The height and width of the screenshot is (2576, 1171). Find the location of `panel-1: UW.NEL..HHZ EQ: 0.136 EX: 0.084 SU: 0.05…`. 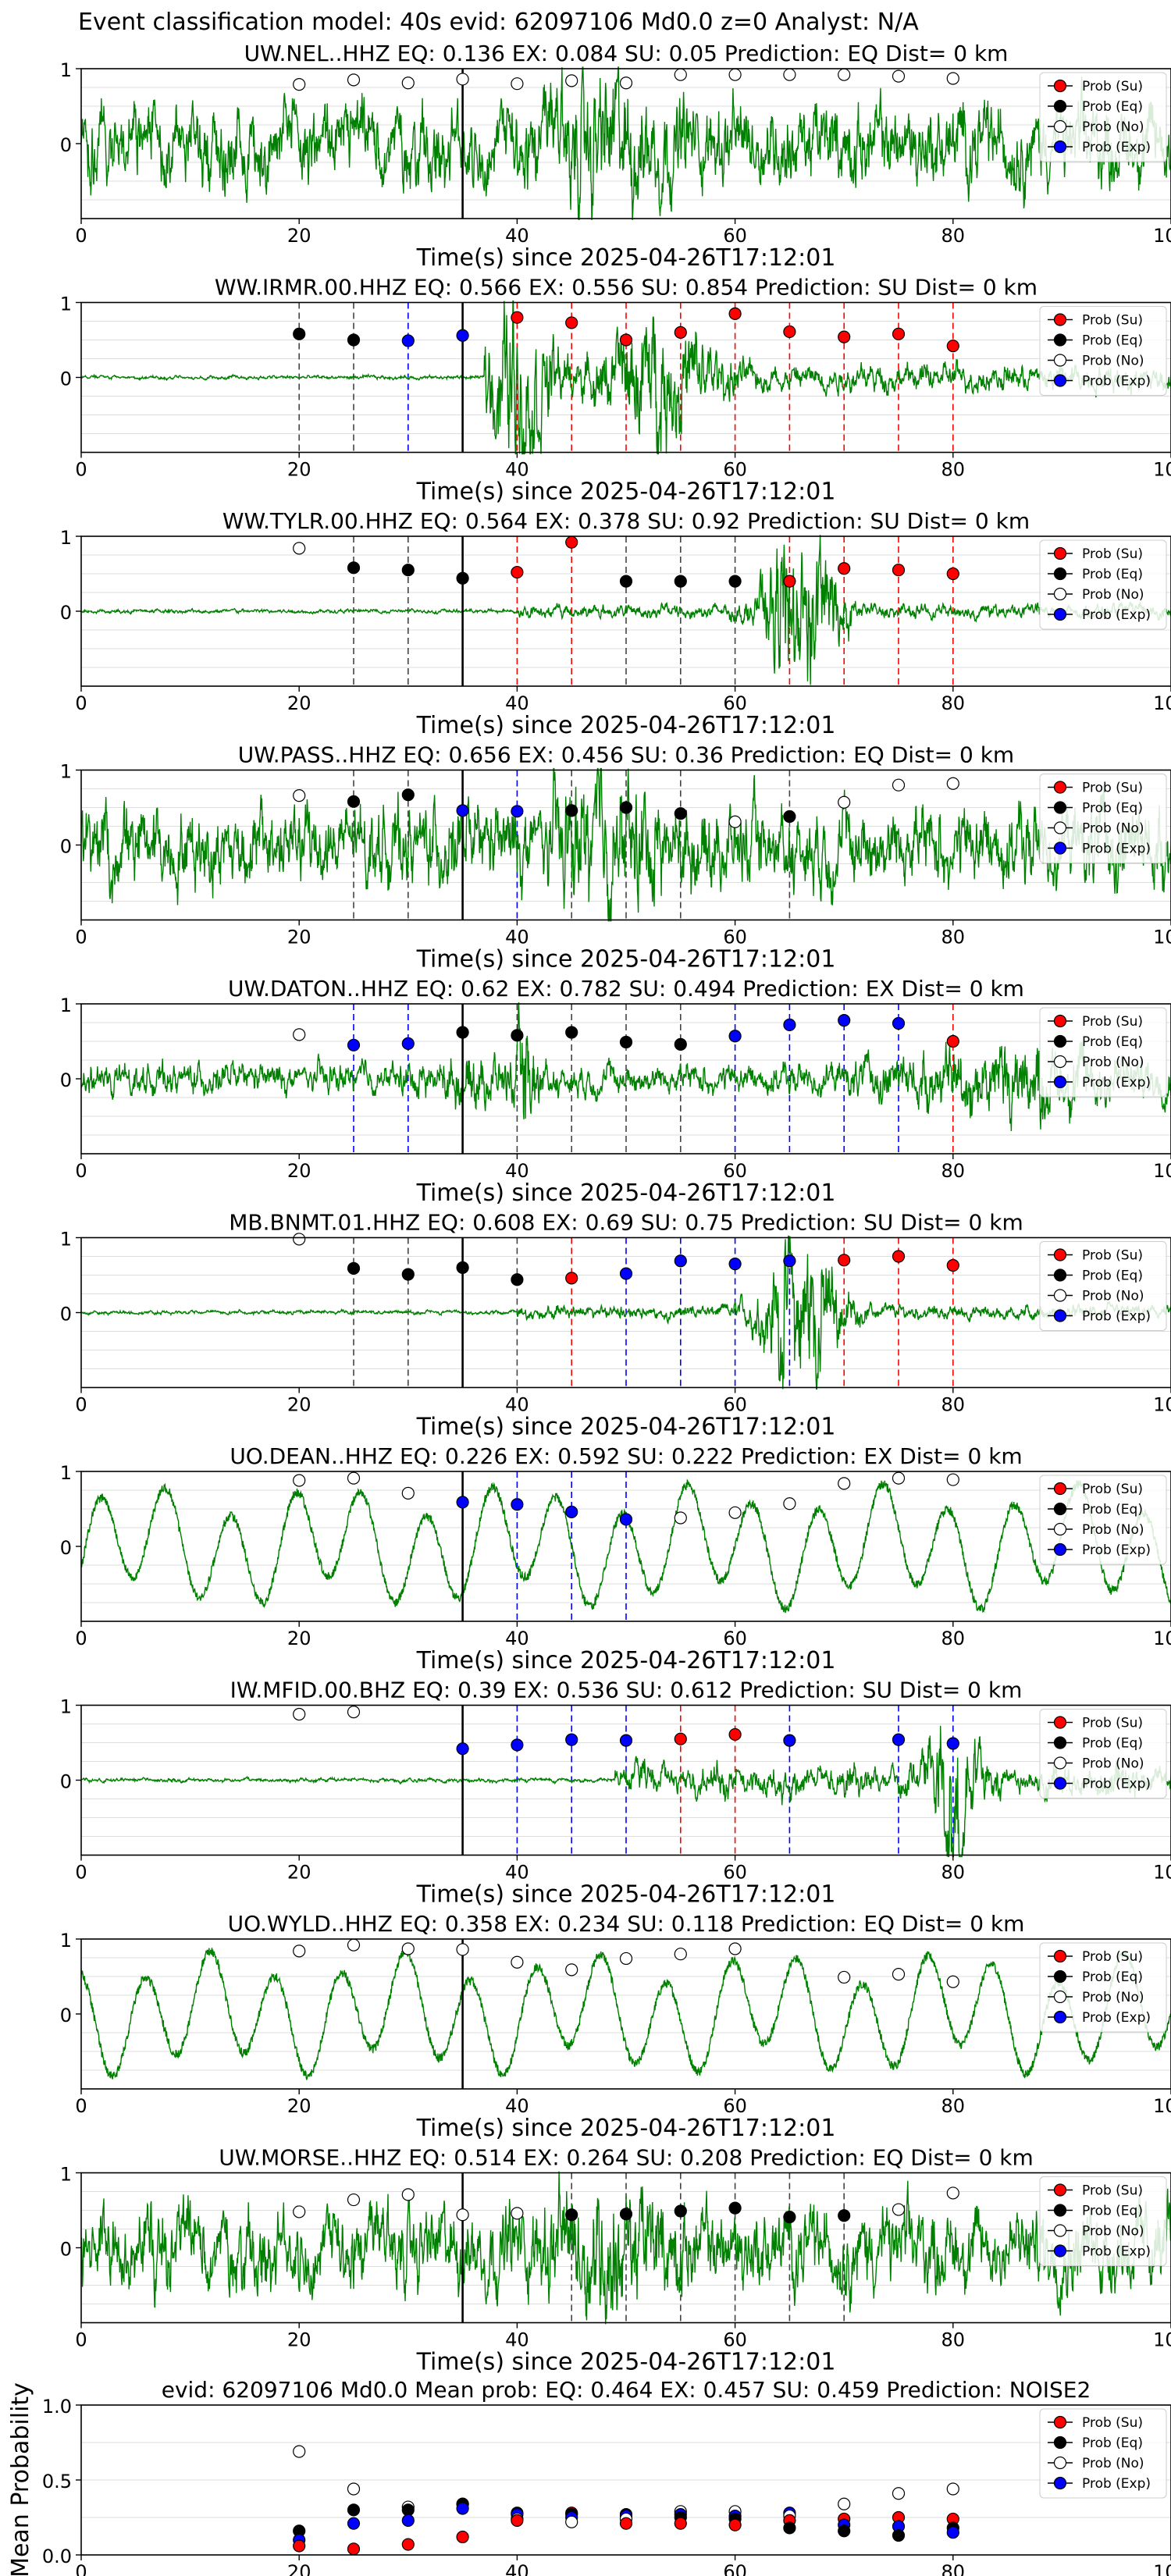

panel-1: UW.NEL..HHZ EQ: 0.136 EX: 0.084 SU: 0.05… is located at coordinates (615, 156).